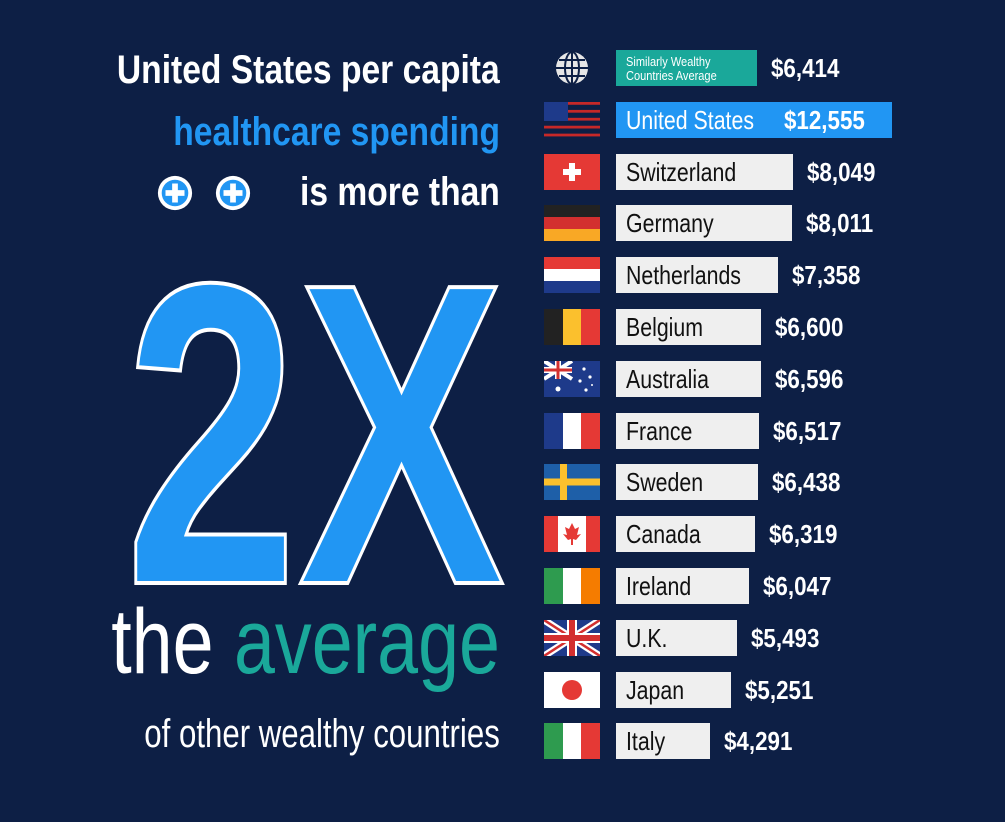 The width and height of the screenshot is (1005, 822). I want to click on the-word: the, so click(162, 642).